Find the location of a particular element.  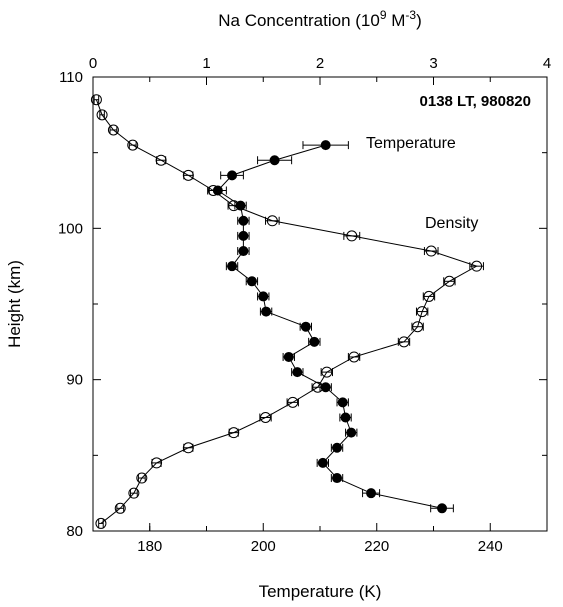

series-label-temperature: Temperature is located at coordinates (411, 143).